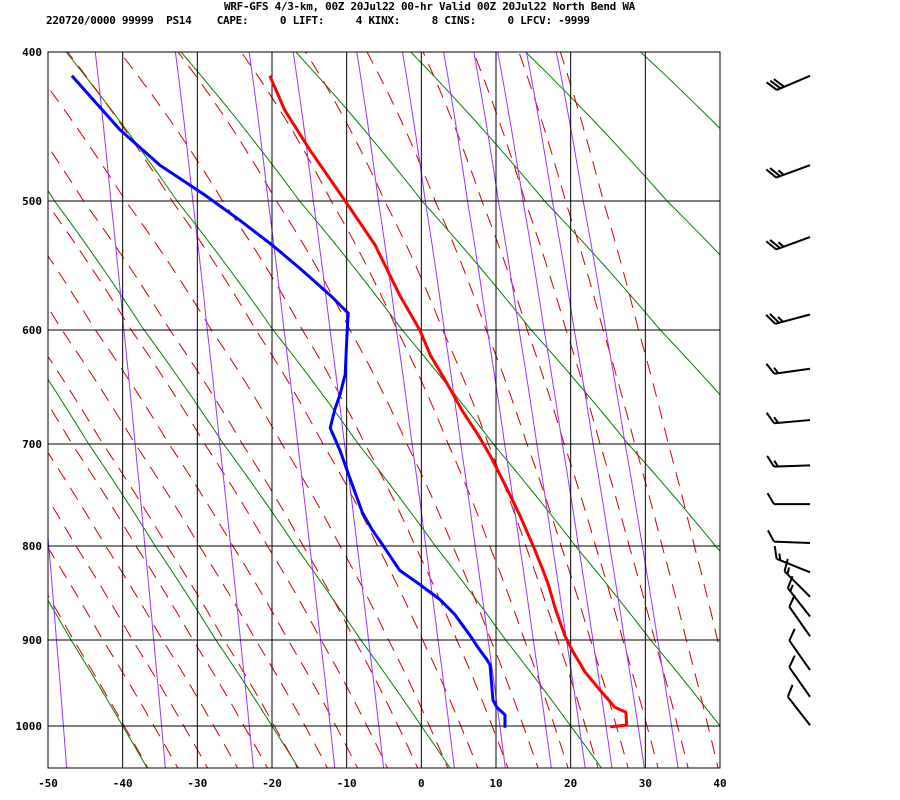 The height and width of the screenshot is (800, 900). I want to click on x-tick-label: 10, so click(495, 783).